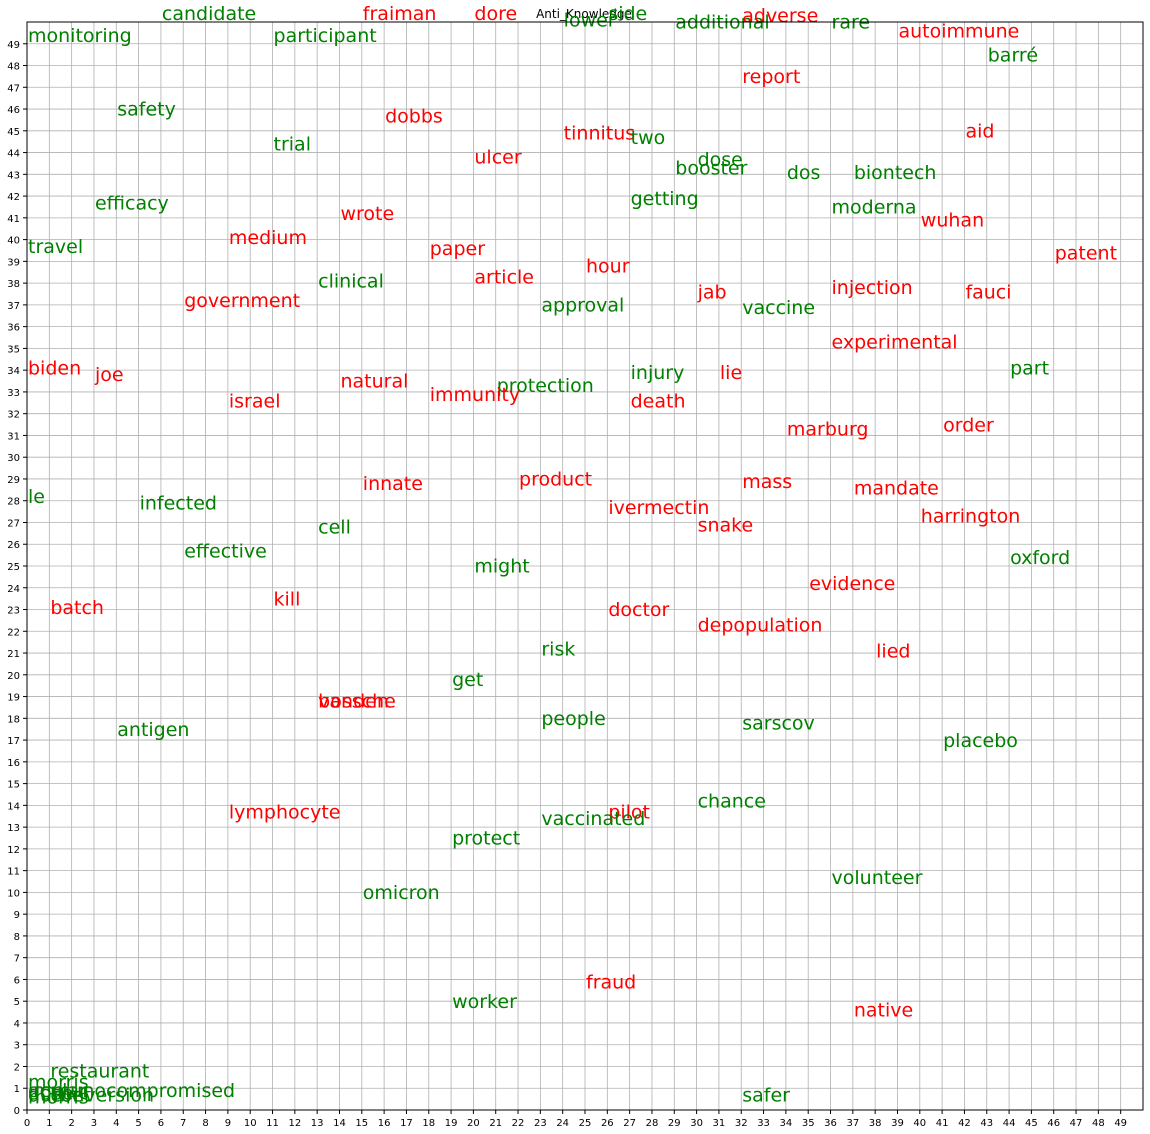 The width and height of the screenshot is (1150, 1134). What do you see at coordinates (457, 249) in the screenshot?
I see `word-label: paper` at bounding box center [457, 249].